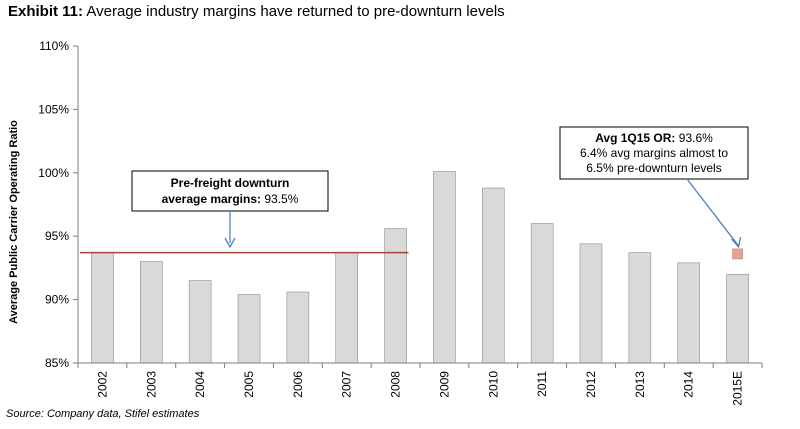  I want to click on downturn-callout-line2: average margins: 93.5%, so click(230, 199).